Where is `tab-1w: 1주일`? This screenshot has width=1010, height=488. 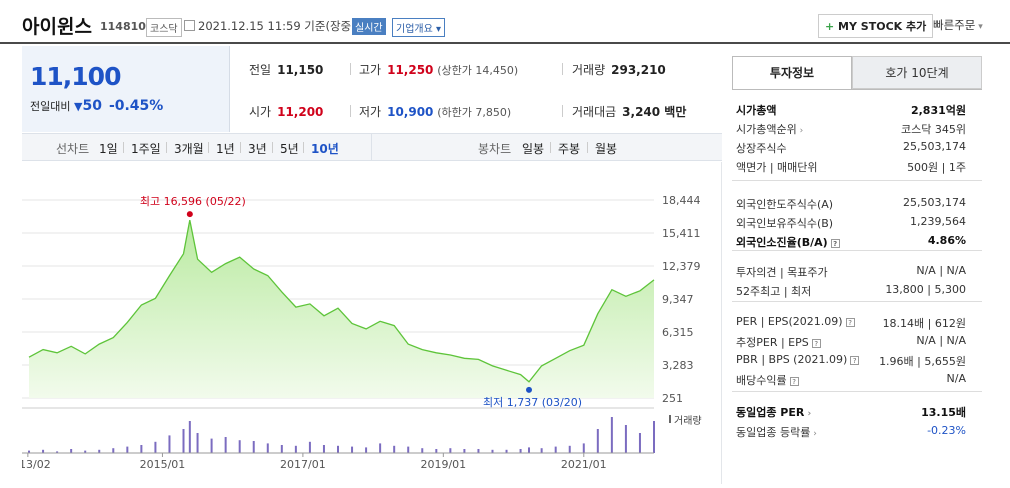
tab-1w: 1주일 is located at coordinates (146, 149).